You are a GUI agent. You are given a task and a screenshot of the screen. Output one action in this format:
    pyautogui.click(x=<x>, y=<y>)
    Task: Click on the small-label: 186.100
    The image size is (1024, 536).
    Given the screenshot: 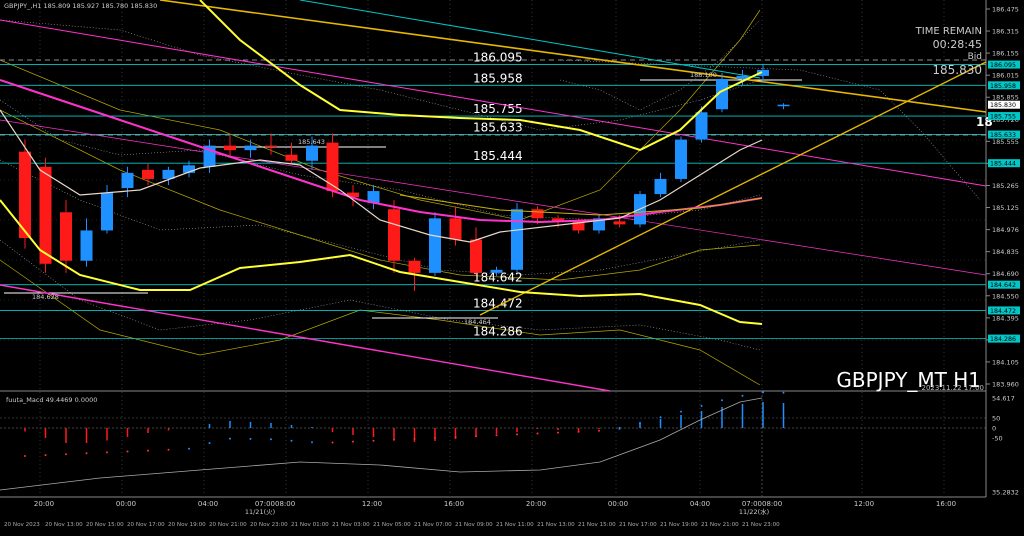 What is the action you would take?
    pyautogui.click(x=703, y=75)
    